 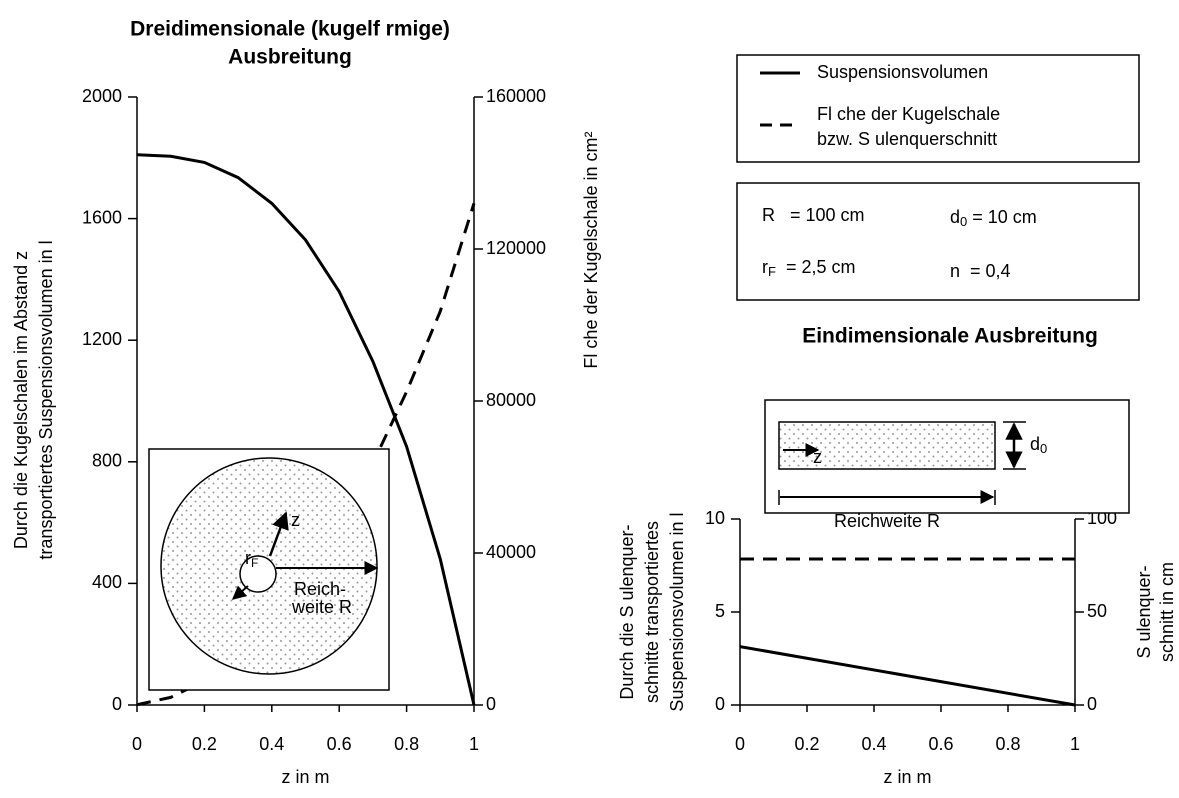 What do you see at coordinates (516, 96) in the screenshot?
I see `y2-tick-label: 160000` at bounding box center [516, 96].